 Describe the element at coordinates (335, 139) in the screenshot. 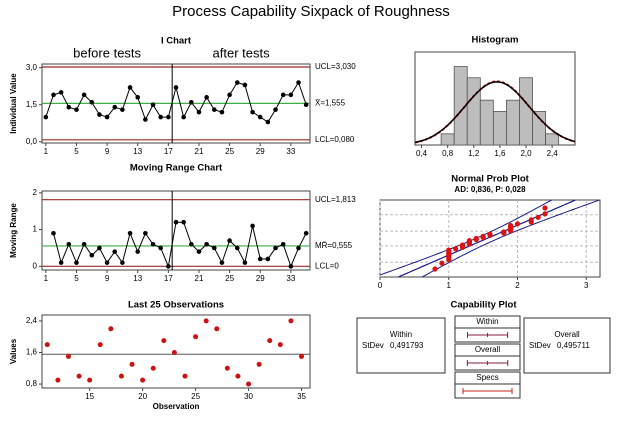

I see `control-limit-label: LCL=0,080` at that location.